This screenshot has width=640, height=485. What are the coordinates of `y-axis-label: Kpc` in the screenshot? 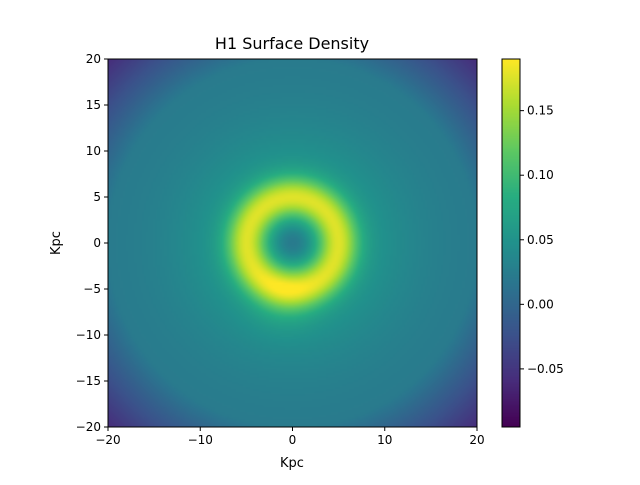 It's located at (56, 243).